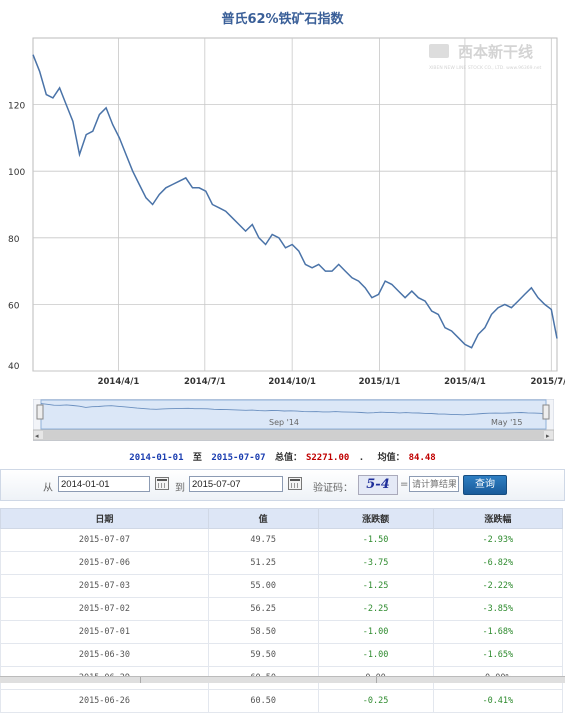  I want to click on navigator-label-1: Sep '14, so click(284, 422).